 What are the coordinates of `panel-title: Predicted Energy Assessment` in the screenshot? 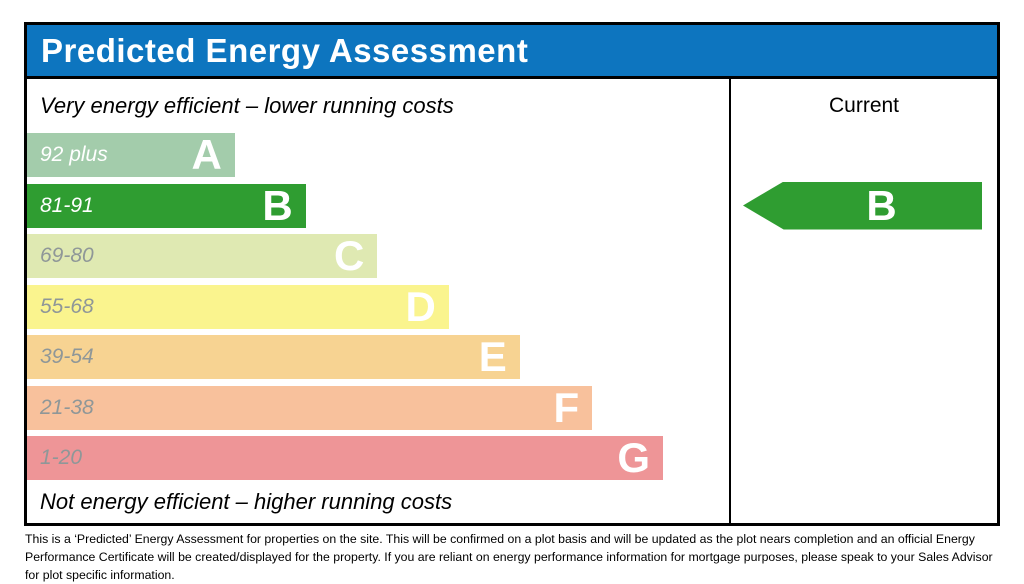 It's located at (285, 50).